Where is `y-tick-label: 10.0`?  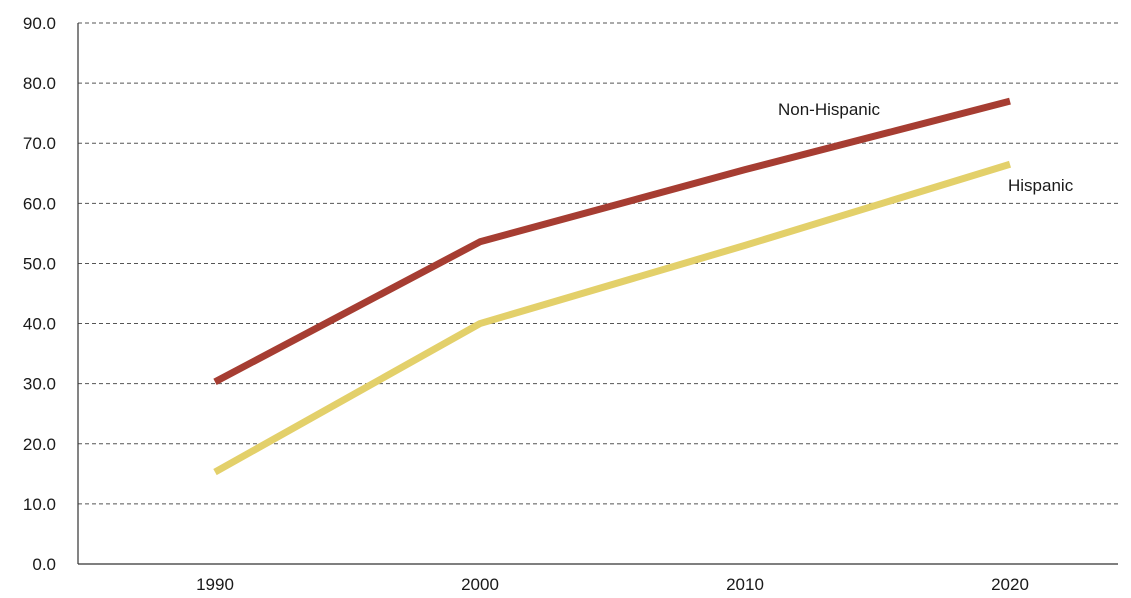
y-tick-label: 10.0 is located at coordinates (39, 504).